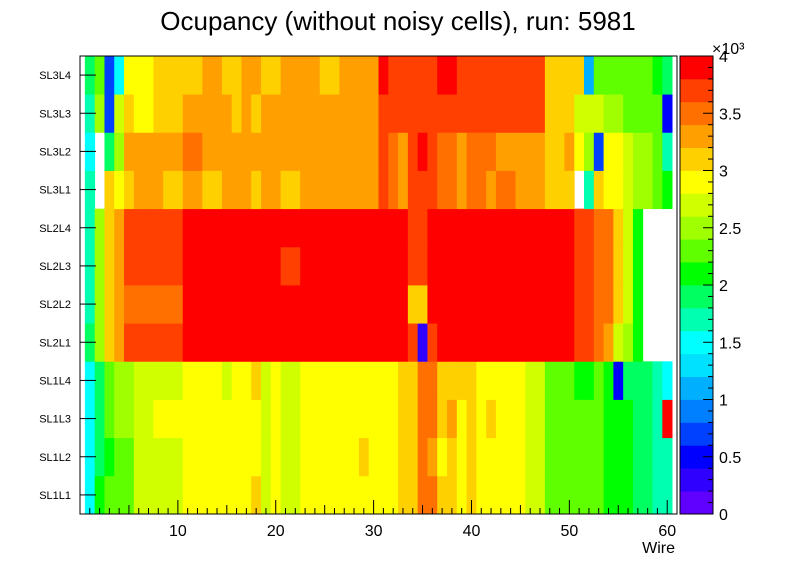  What do you see at coordinates (730, 229) in the screenshot?
I see `colorbar-tick-label: 2.5` at bounding box center [730, 229].